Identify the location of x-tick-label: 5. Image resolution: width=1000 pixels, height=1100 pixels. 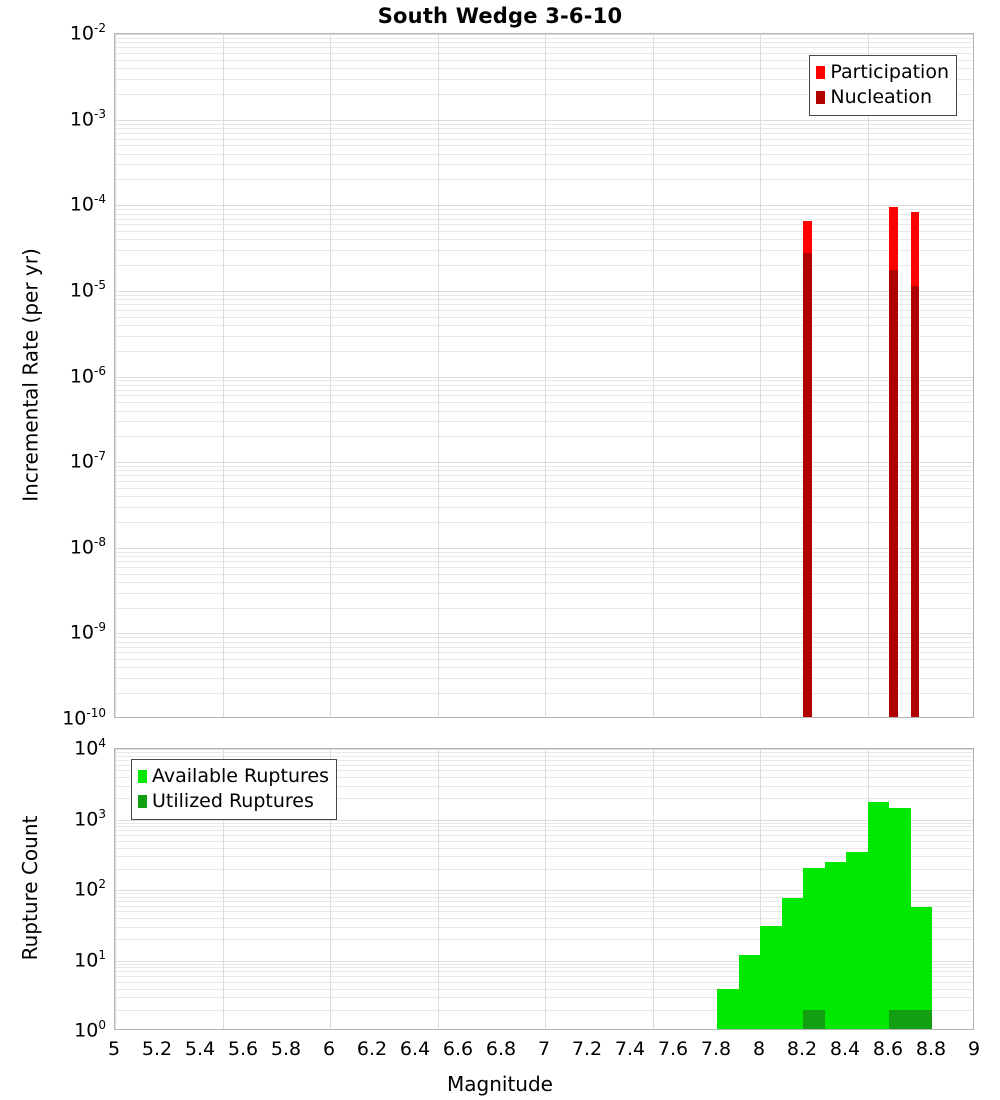
(114, 1049).